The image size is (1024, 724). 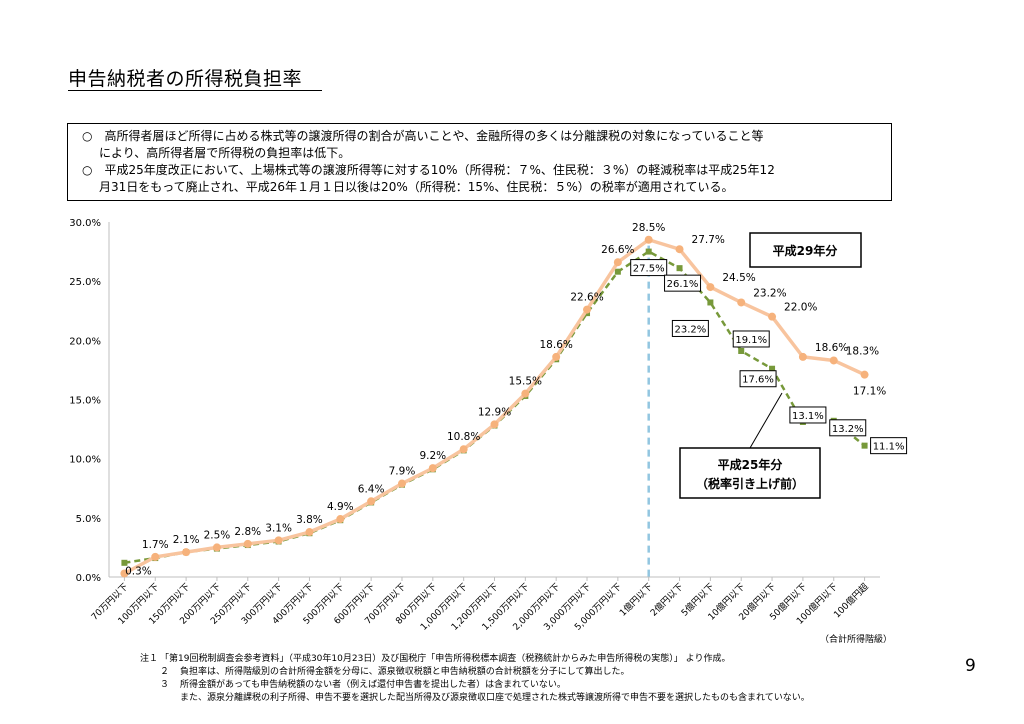 What do you see at coordinates (738, 278) in the screenshot?
I see `data-label-h29: 24.5%` at bounding box center [738, 278].